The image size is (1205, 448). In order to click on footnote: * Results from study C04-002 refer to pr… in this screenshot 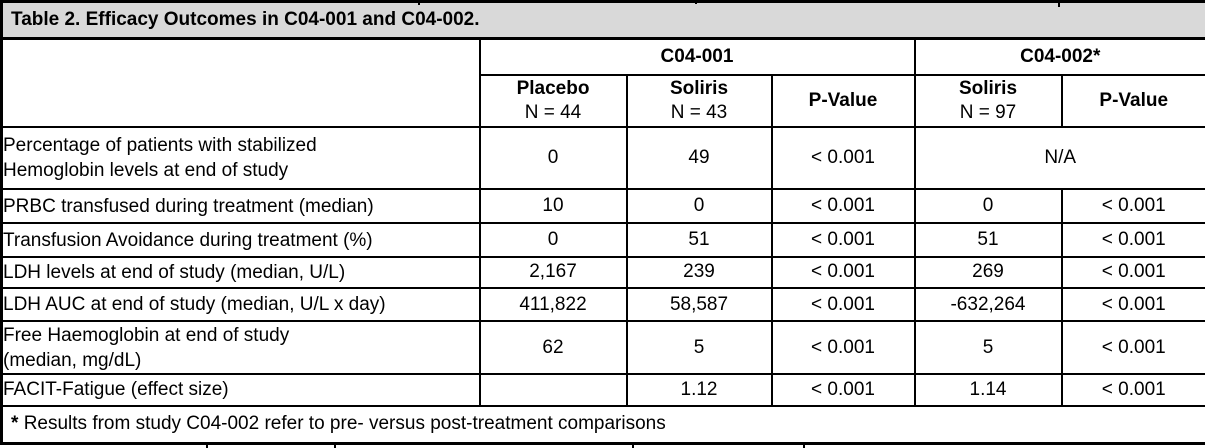, I will do `click(602, 424)`.